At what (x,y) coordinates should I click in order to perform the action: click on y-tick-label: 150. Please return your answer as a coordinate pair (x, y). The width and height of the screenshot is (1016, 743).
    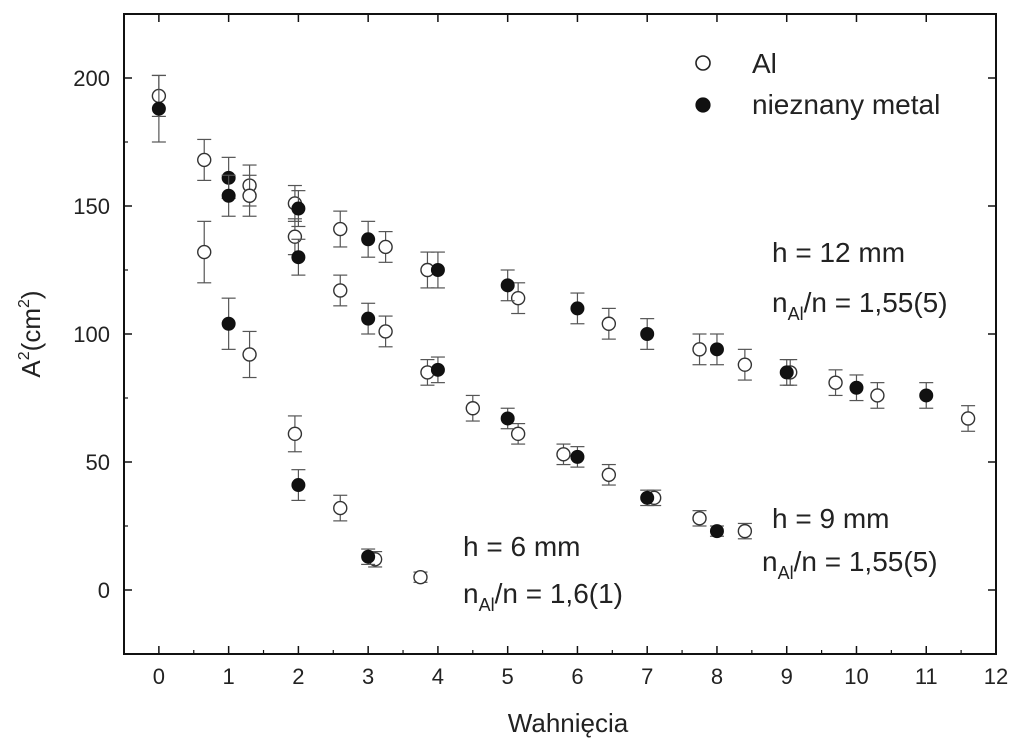
    Looking at the image, I should click on (91, 206).